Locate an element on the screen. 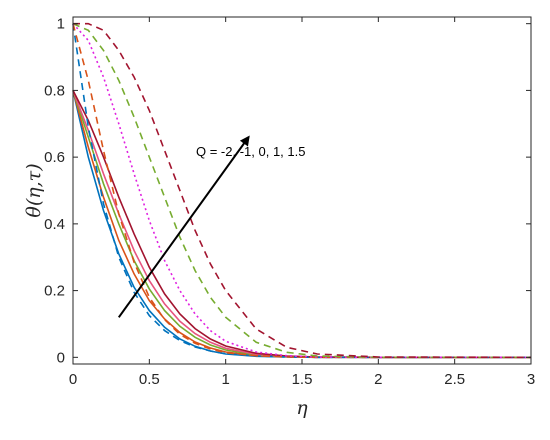 Image resolution: width=550 pixels, height=440 pixels. annotation-text: Q = -2, -1, 0, 1, 1.5 is located at coordinates (250, 151).